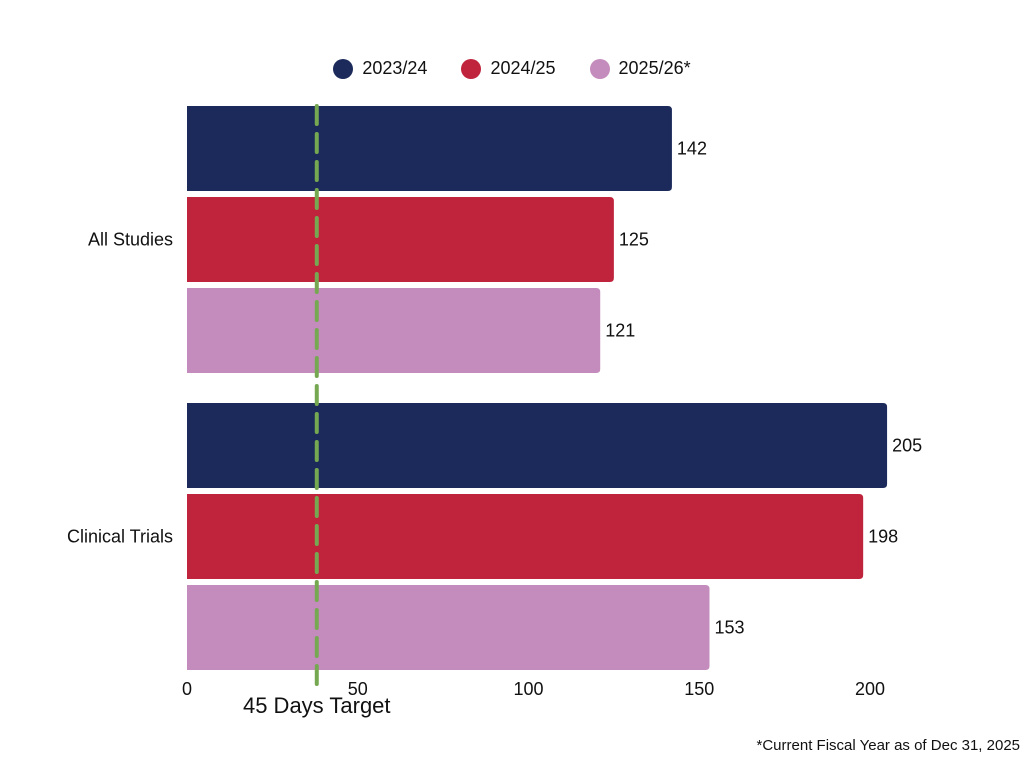 This screenshot has width=1024, height=768. Describe the element at coordinates (888, 745) in the screenshot. I see `footnote: *Current Fiscal Year as of Dec 31, 2025` at that location.